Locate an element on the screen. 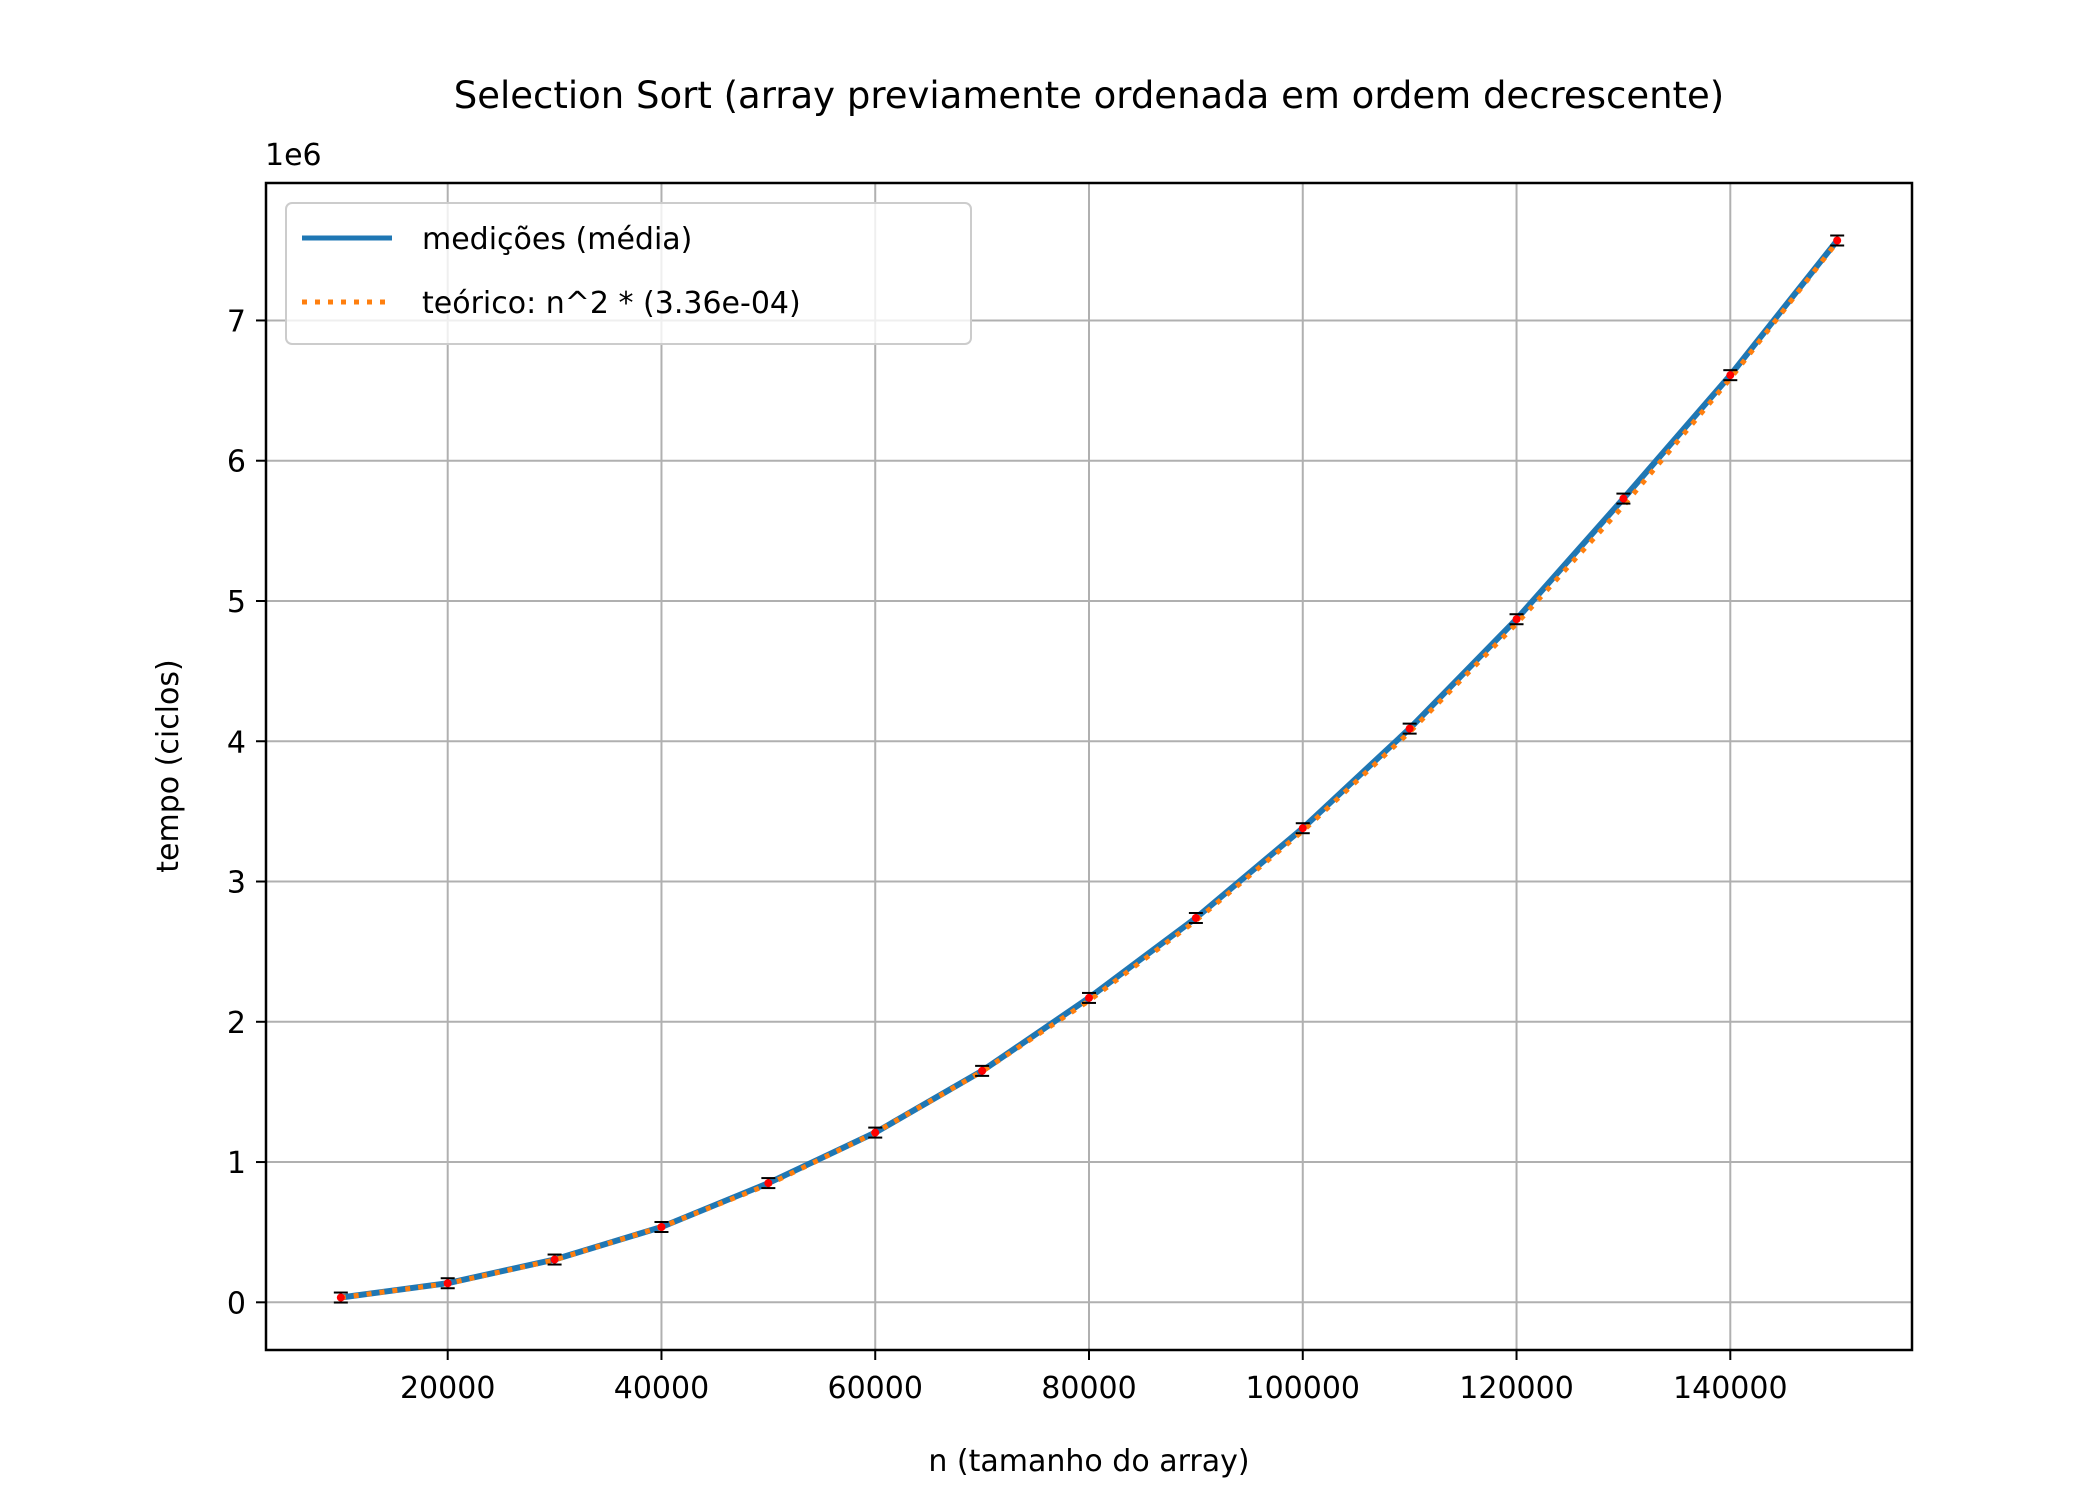 The image size is (2100, 1504). x-axis-label: n (tamanho do array) is located at coordinates (1088, 1461).